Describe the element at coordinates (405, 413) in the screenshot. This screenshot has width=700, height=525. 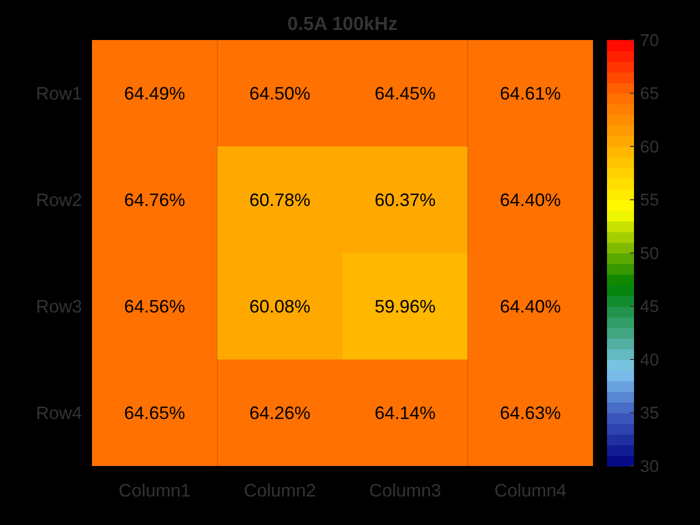
I see `data-label: 64.14%` at that location.